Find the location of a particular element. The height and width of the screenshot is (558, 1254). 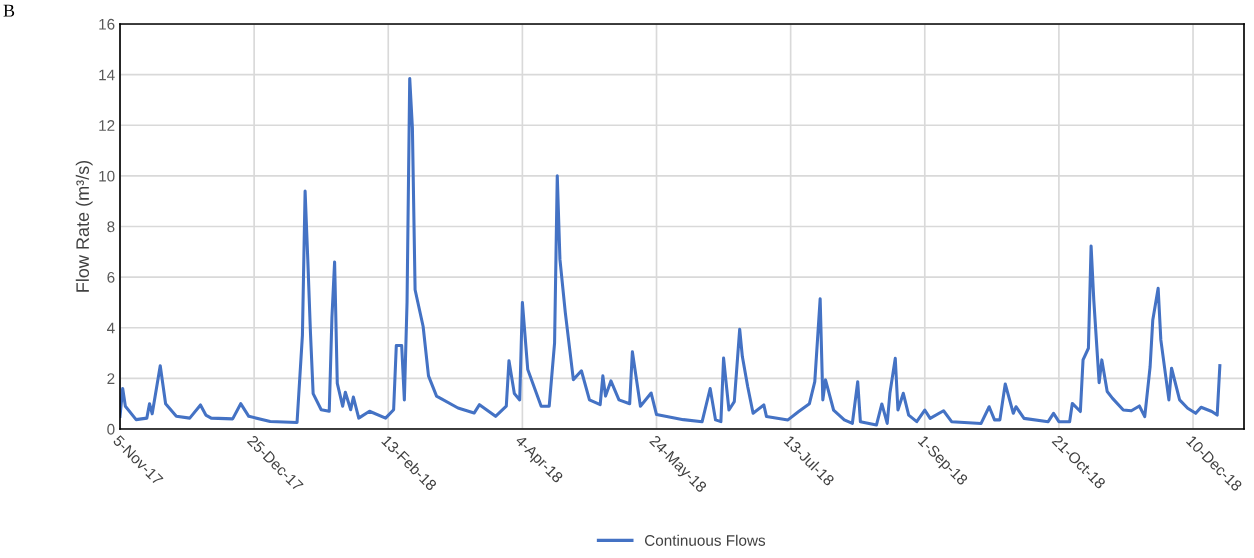

y-tick-label: 4 is located at coordinates (110, 328).